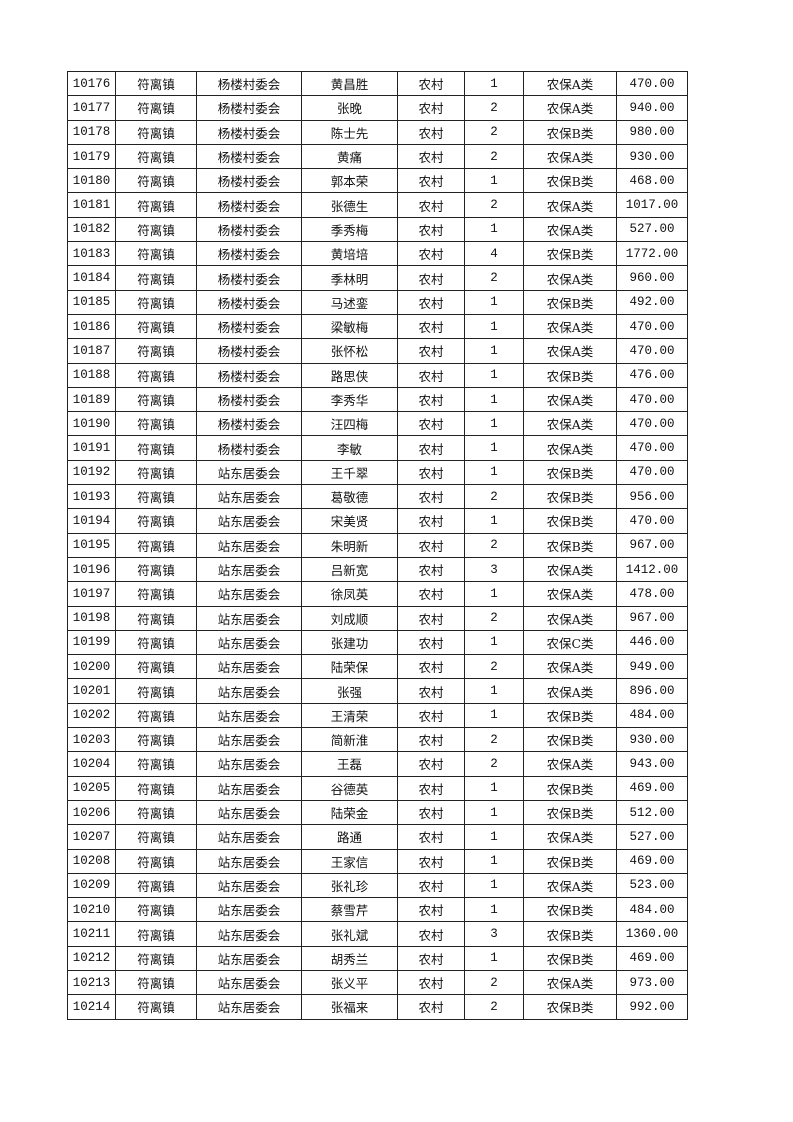  I want to click on cell-record-id: 10185, so click(91, 302).